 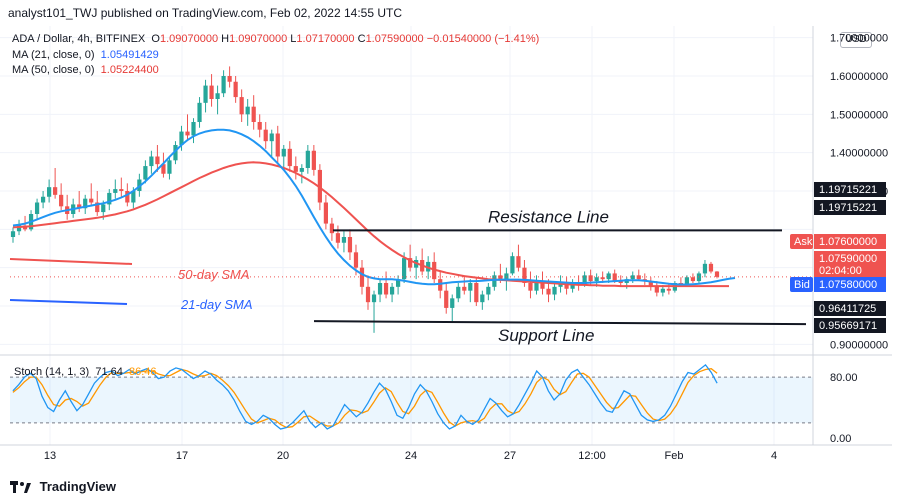 What do you see at coordinates (21, 487) in the screenshot?
I see `tradingview-logo-icon` at bounding box center [21, 487].